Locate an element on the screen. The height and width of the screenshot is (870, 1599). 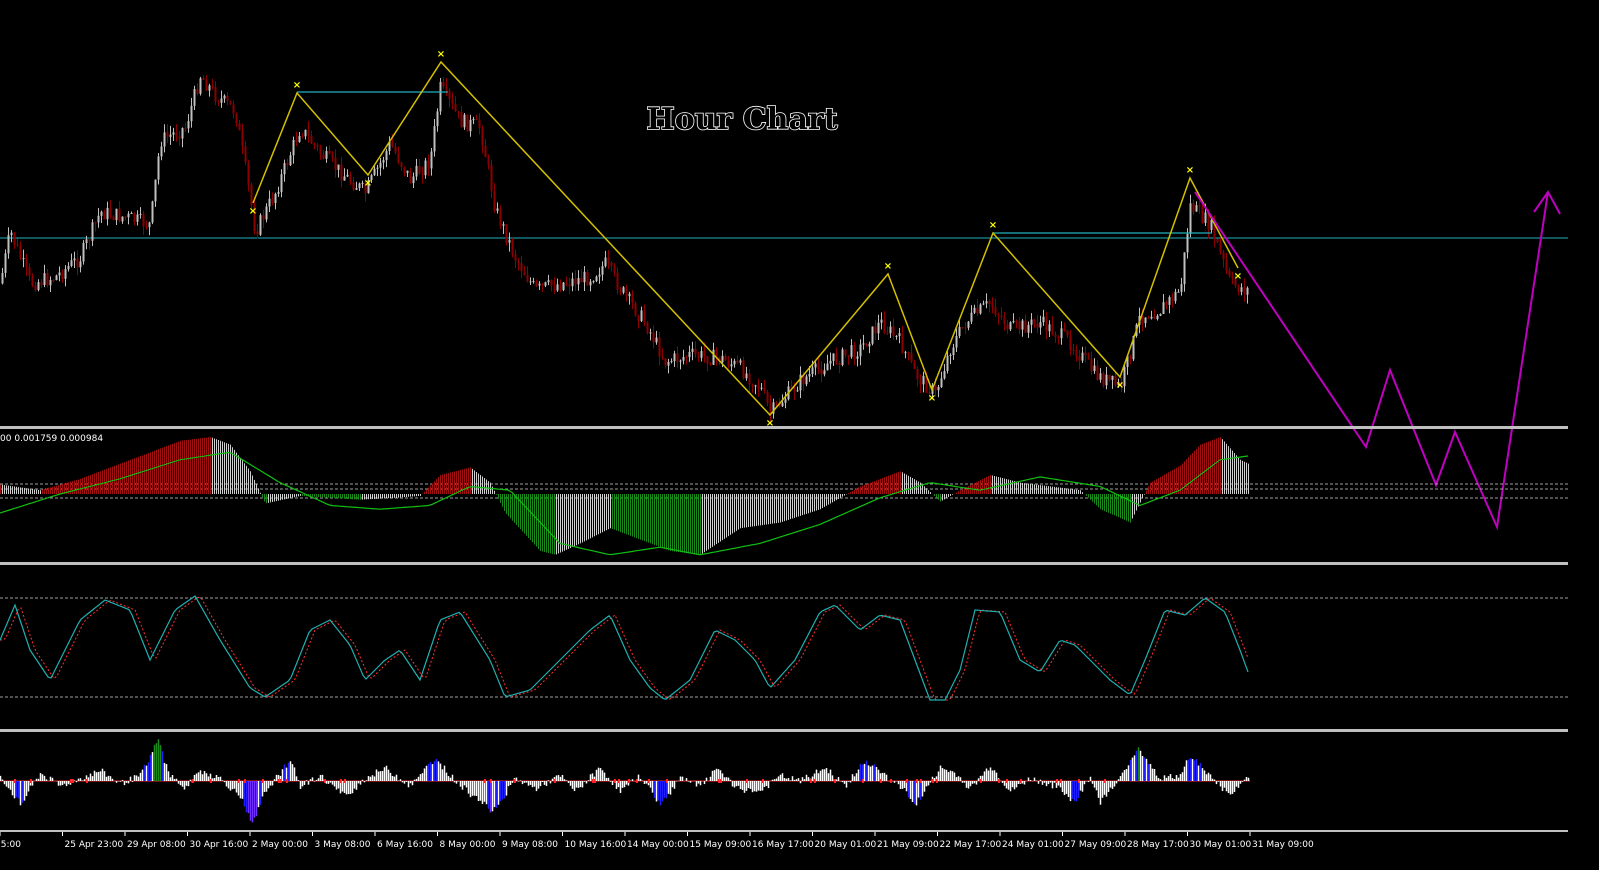
stochastic-main-line is located at coordinates (624, 648).